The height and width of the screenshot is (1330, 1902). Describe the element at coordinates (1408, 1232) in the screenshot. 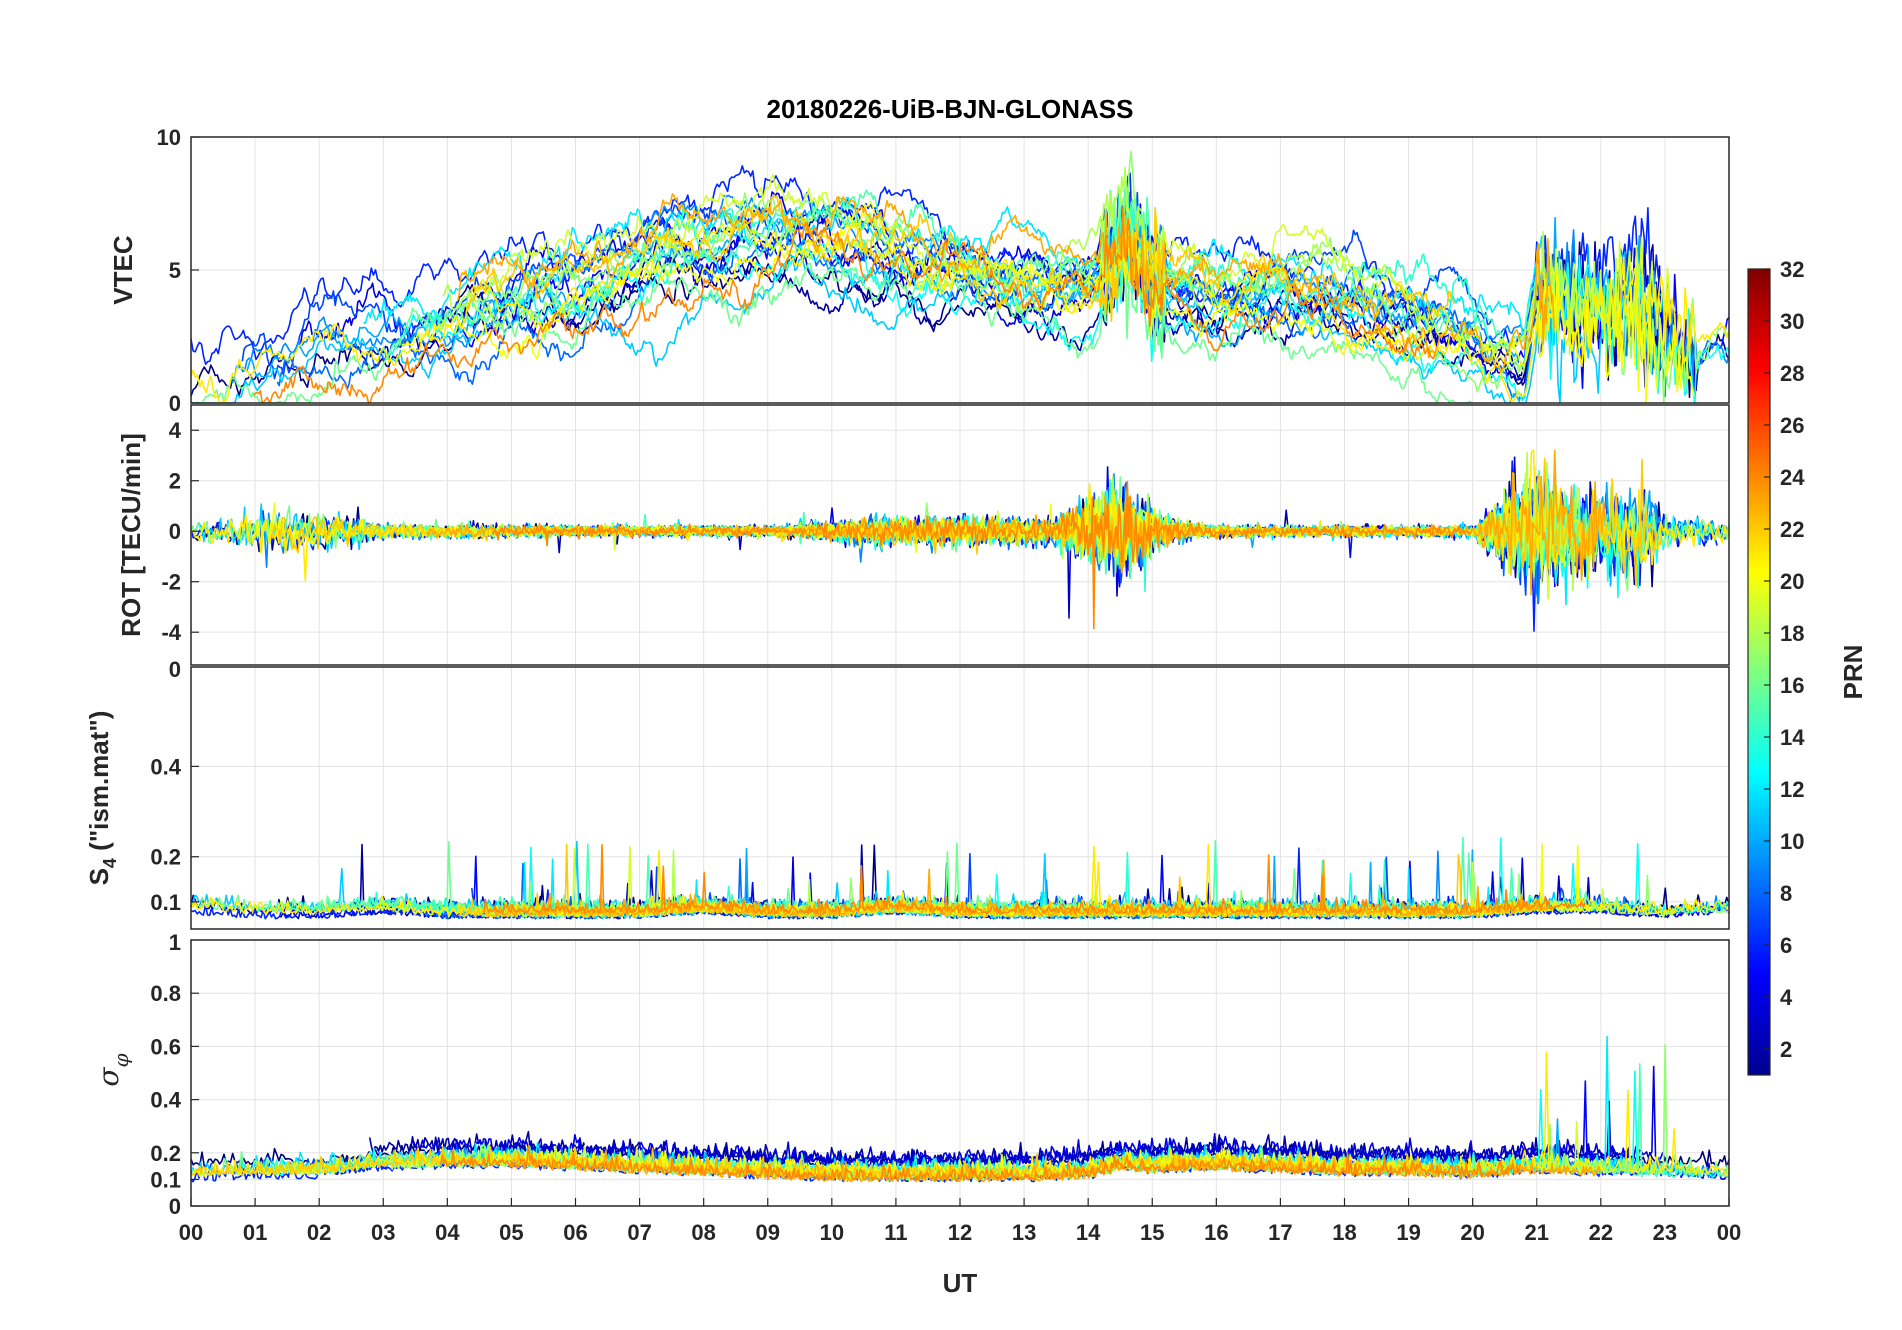

I see `x-tick-label: 19` at that location.